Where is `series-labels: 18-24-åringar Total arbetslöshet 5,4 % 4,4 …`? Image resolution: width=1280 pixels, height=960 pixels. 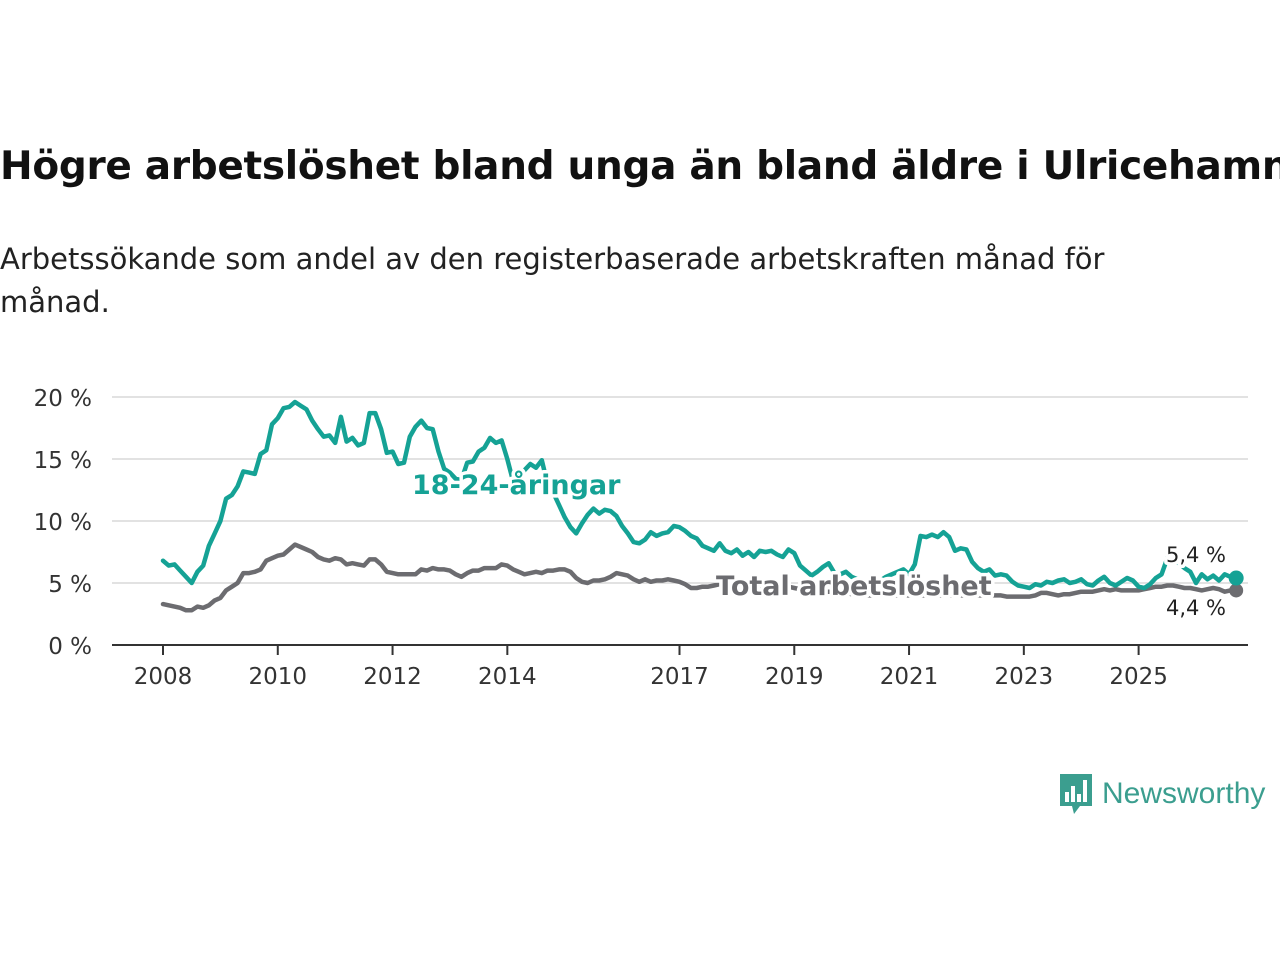 series-labels: 18-24-åringar Total arbetslöshet 5,4 % 4,4 … is located at coordinates (826, 545).